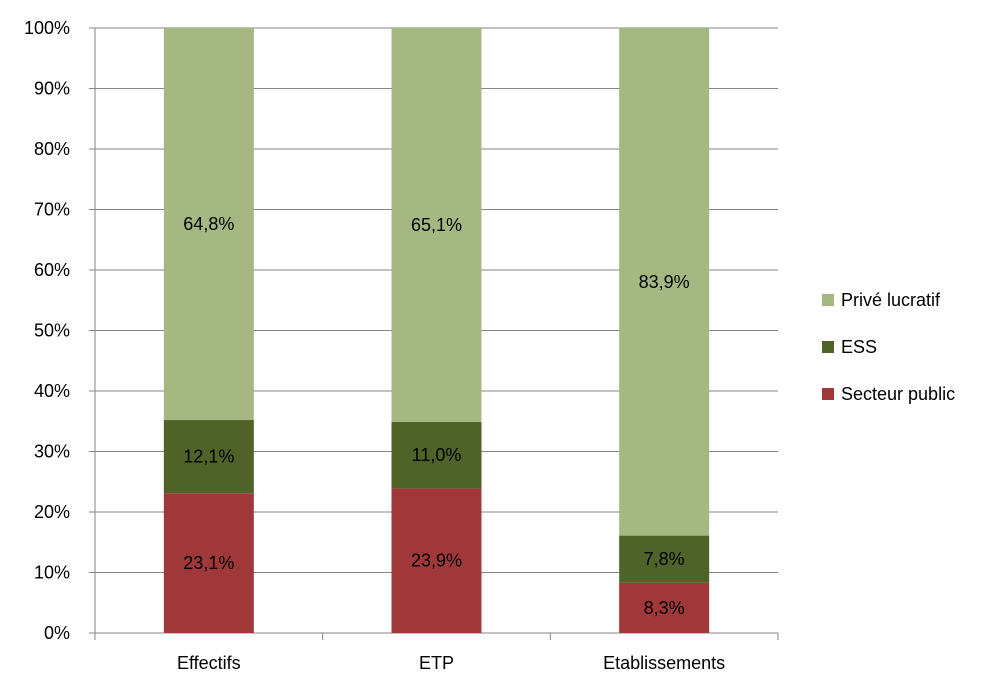  I want to click on y-tick-label: 30%, so click(52, 452).